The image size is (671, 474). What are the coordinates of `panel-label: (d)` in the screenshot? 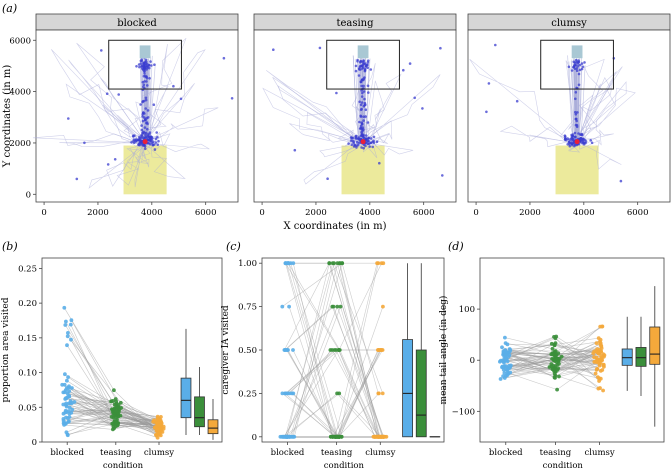 It's located at (456, 246).